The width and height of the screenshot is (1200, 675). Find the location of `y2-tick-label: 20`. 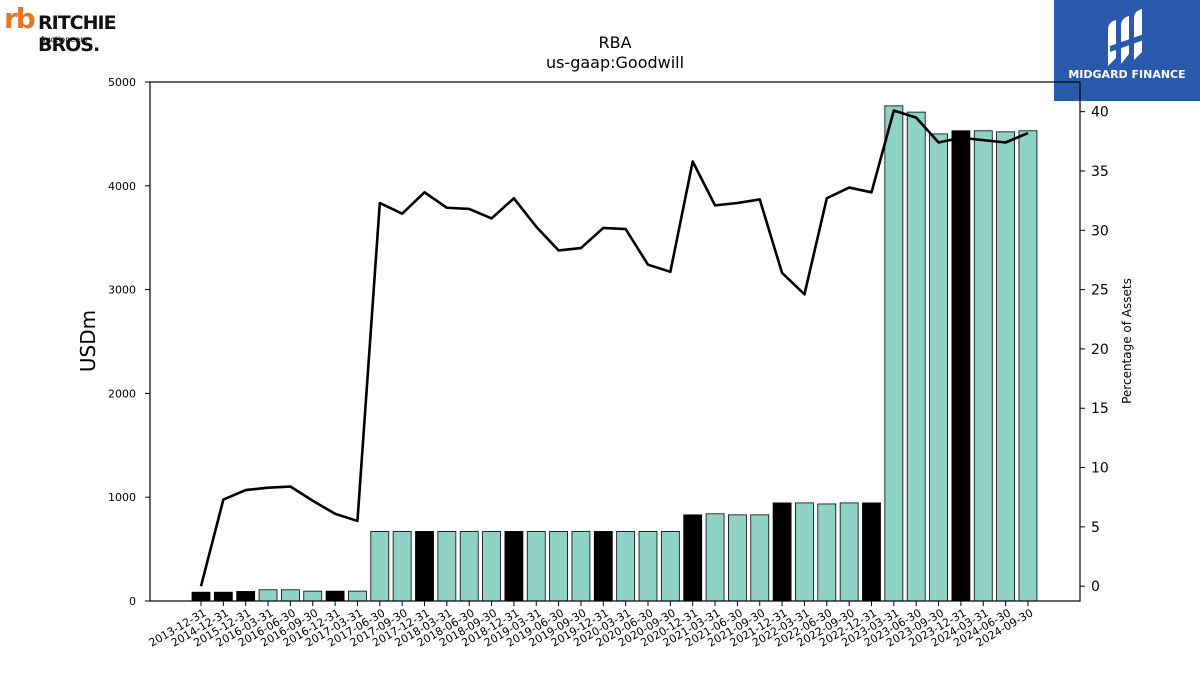

y2-tick-label: 20 is located at coordinates (1100, 350).